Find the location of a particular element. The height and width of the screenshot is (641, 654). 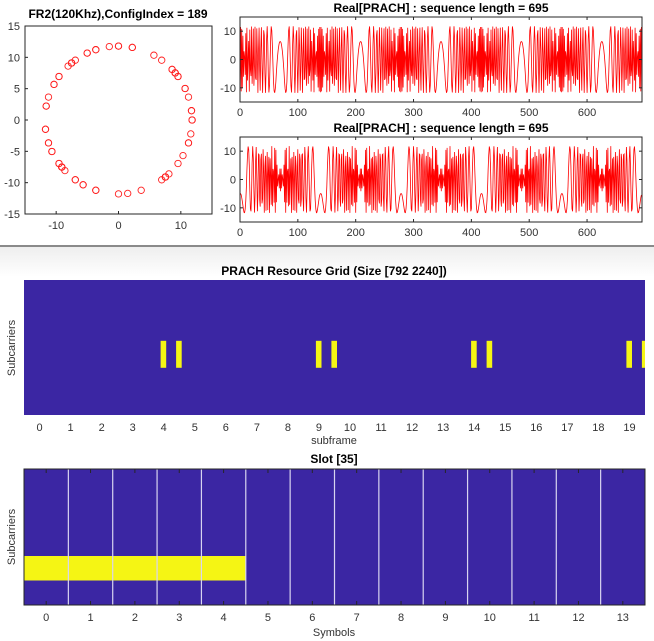

constellation-points is located at coordinates (118, 120).